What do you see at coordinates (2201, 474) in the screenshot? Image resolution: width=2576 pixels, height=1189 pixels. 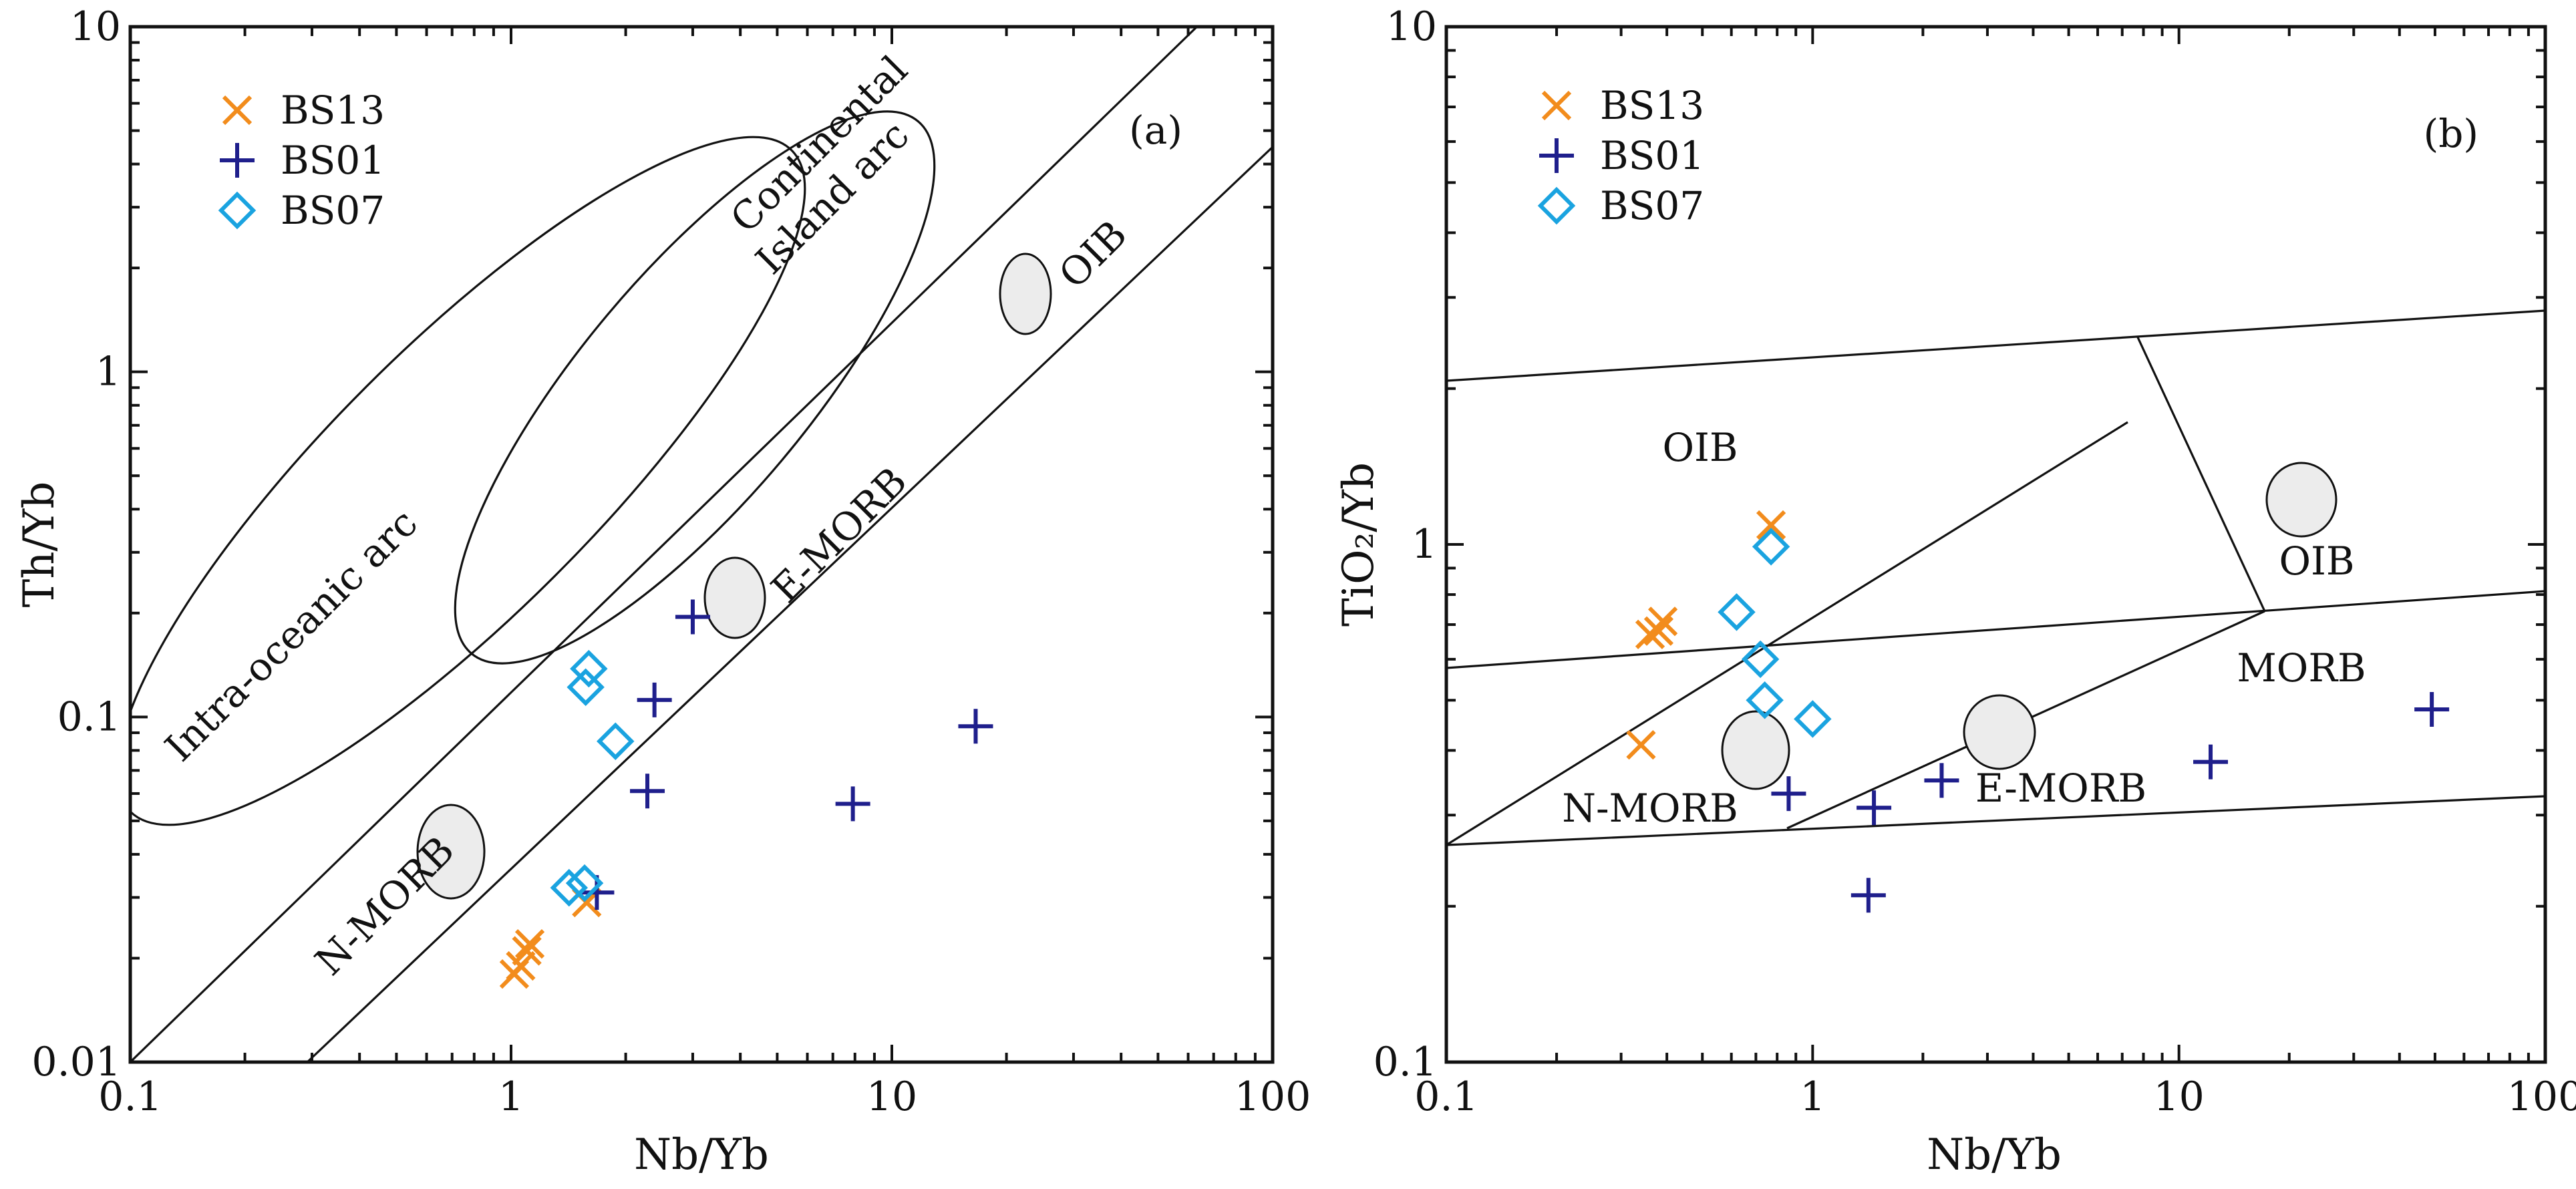 I see `oib-morb-divider` at bounding box center [2201, 474].